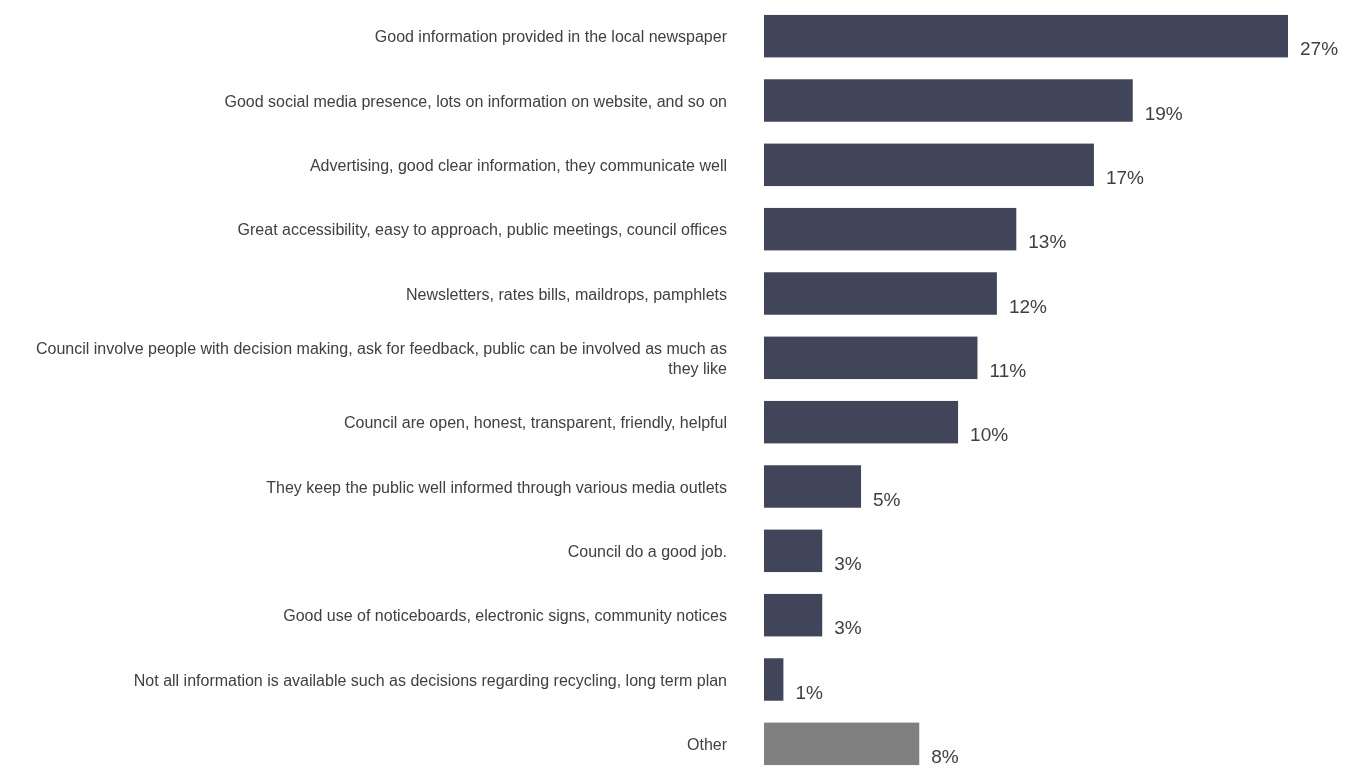  I want to click on y-tick-label: Good social media presence, lots on information on website, and so on, so click(475, 100).